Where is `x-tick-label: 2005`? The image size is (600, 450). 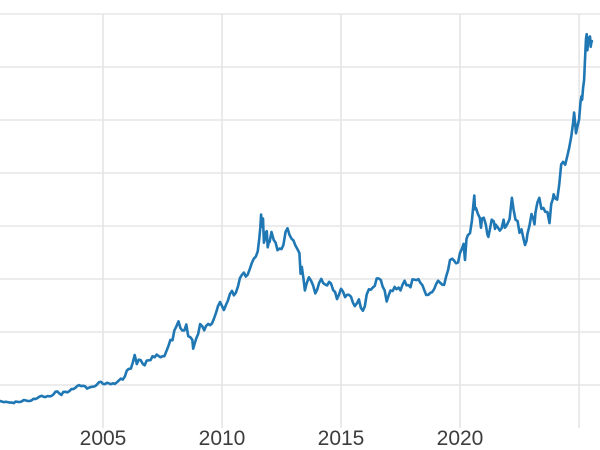 x-tick-label: 2005 is located at coordinates (103, 438).